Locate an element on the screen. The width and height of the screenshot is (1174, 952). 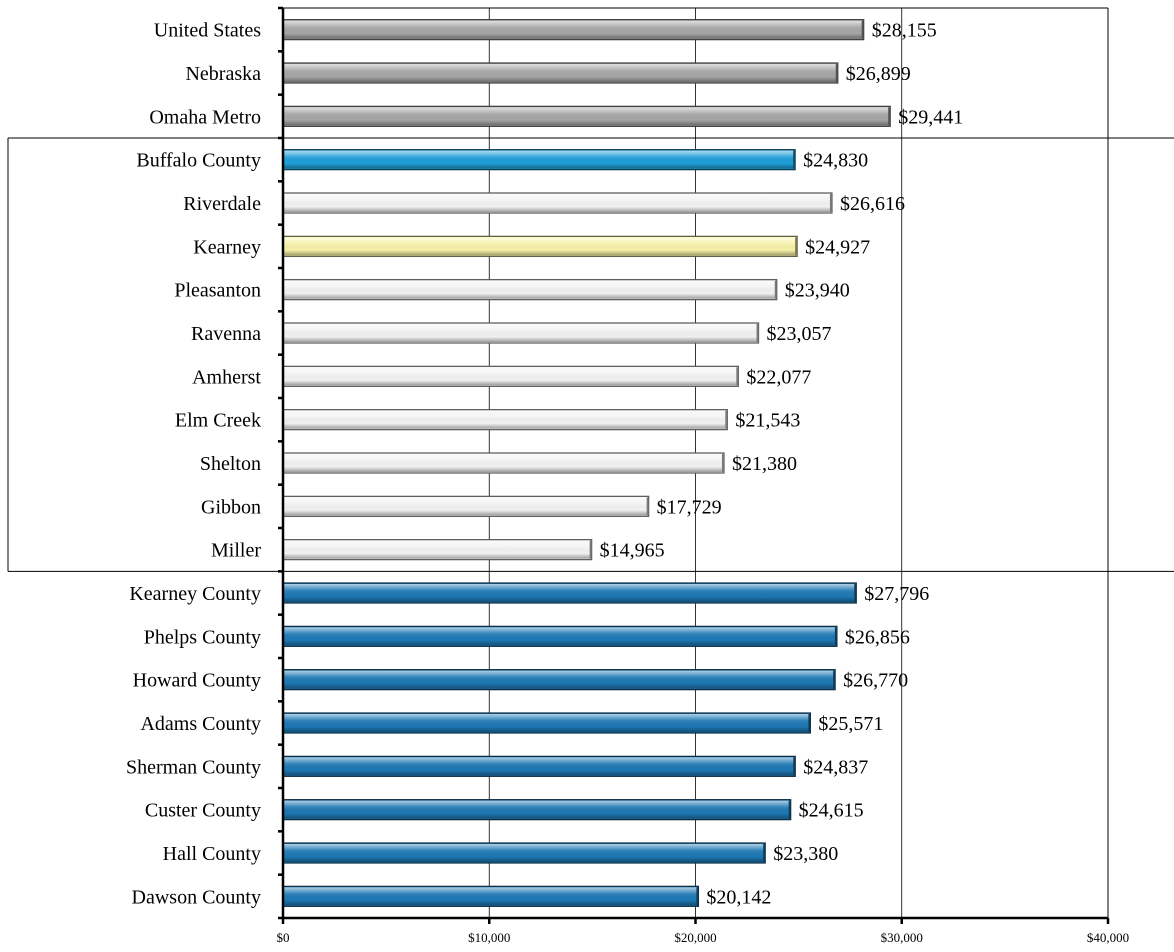
category-label: Pleasanton is located at coordinates (217, 291).